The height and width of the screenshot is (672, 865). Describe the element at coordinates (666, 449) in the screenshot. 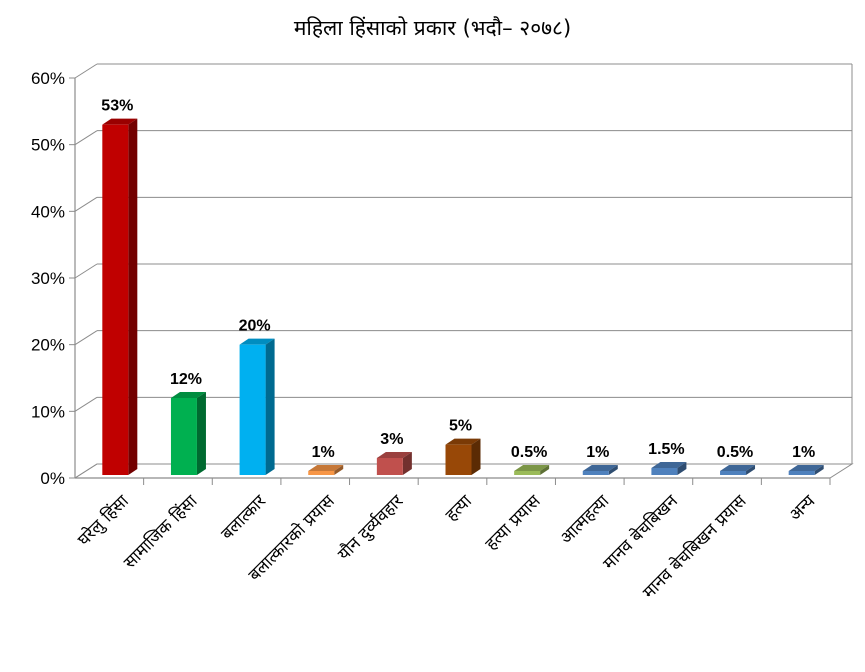

I see `data-label: 1.5%` at that location.